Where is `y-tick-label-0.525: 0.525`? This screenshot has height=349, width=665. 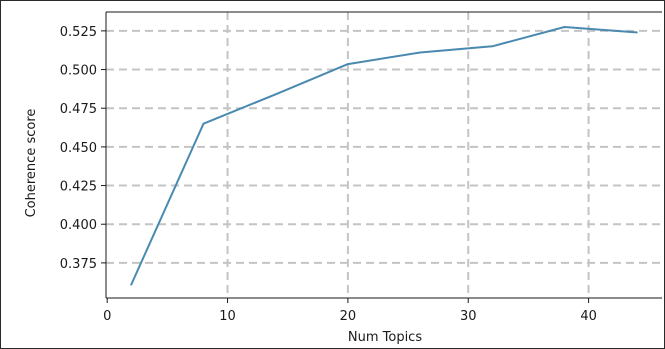
y-tick-label-0.525: 0.525 is located at coordinates (78, 32).